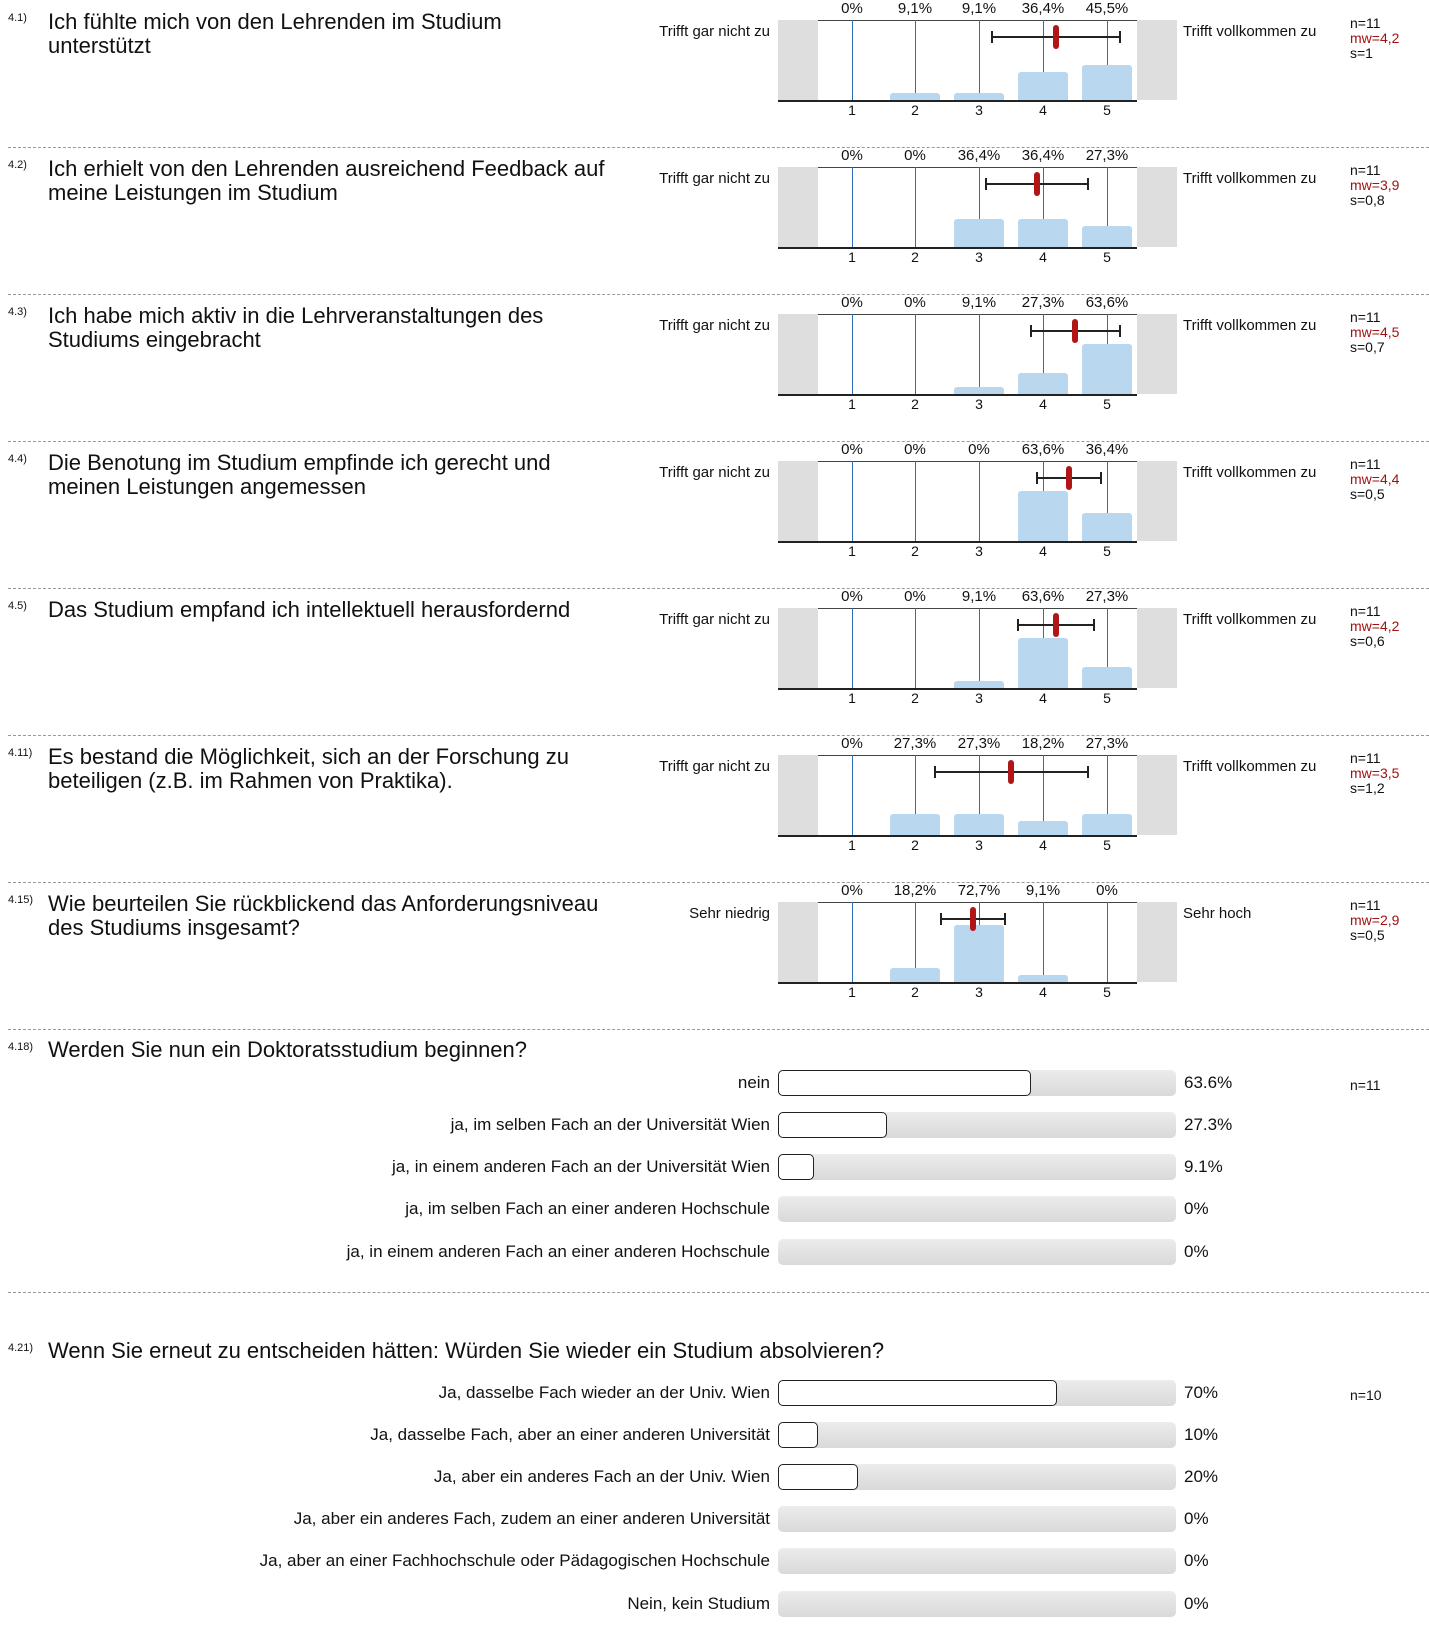 This screenshot has width=1429, height=1628. I want to click on question-number: 4.5), so click(17, 606).